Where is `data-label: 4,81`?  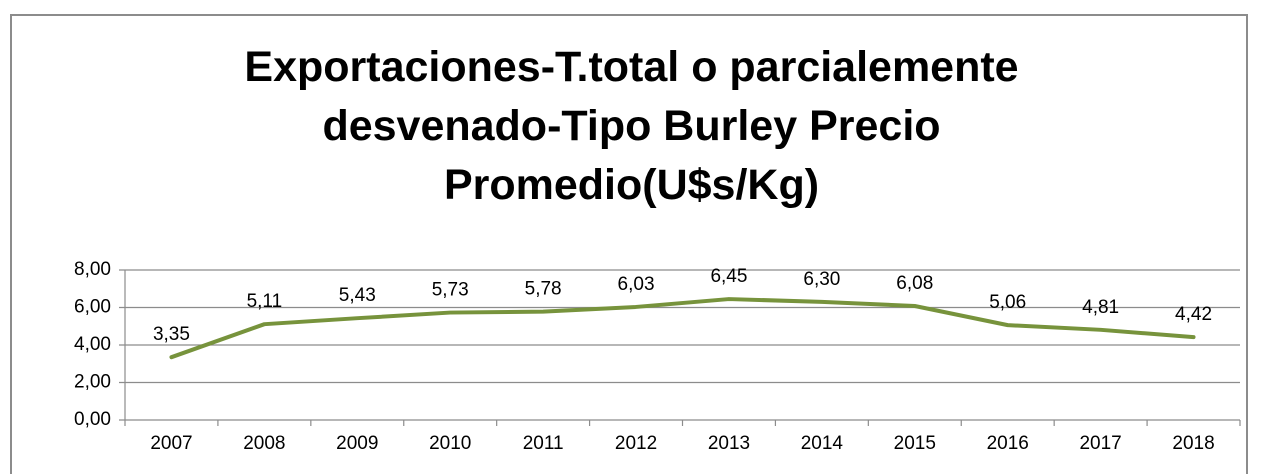 data-label: 4,81 is located at coordinates (1100, 307).